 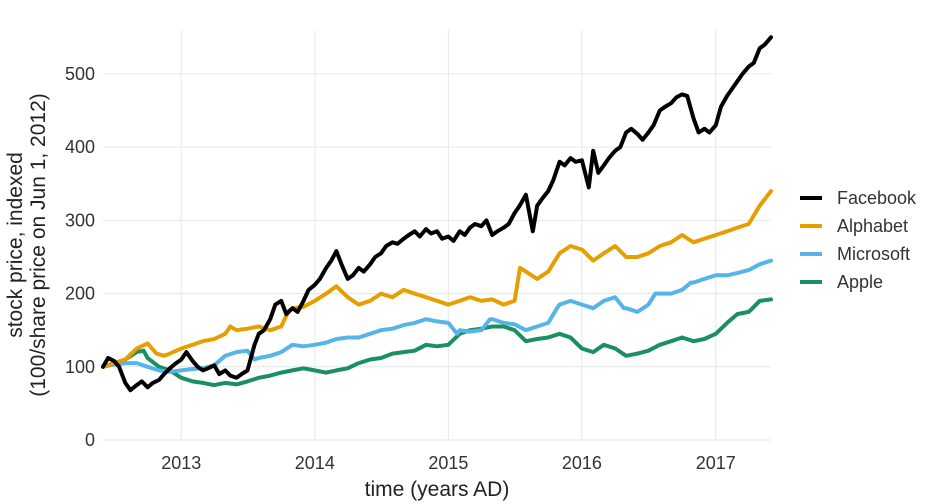 What do you see at coordinates (181, 463) in the screenshot?
I see `x-tick-label-2013: 2013` at bounding box center [181, 463].